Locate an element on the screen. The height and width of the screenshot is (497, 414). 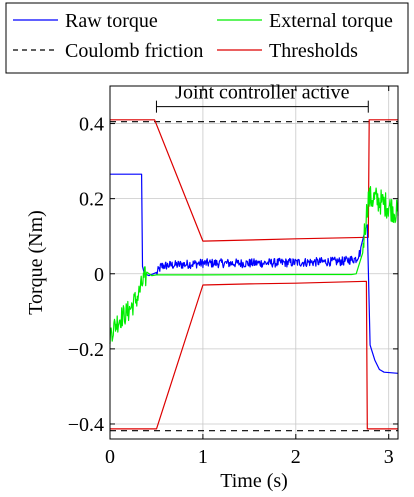
x-tick-label-1: 1 is located at coordinates (203, 457).